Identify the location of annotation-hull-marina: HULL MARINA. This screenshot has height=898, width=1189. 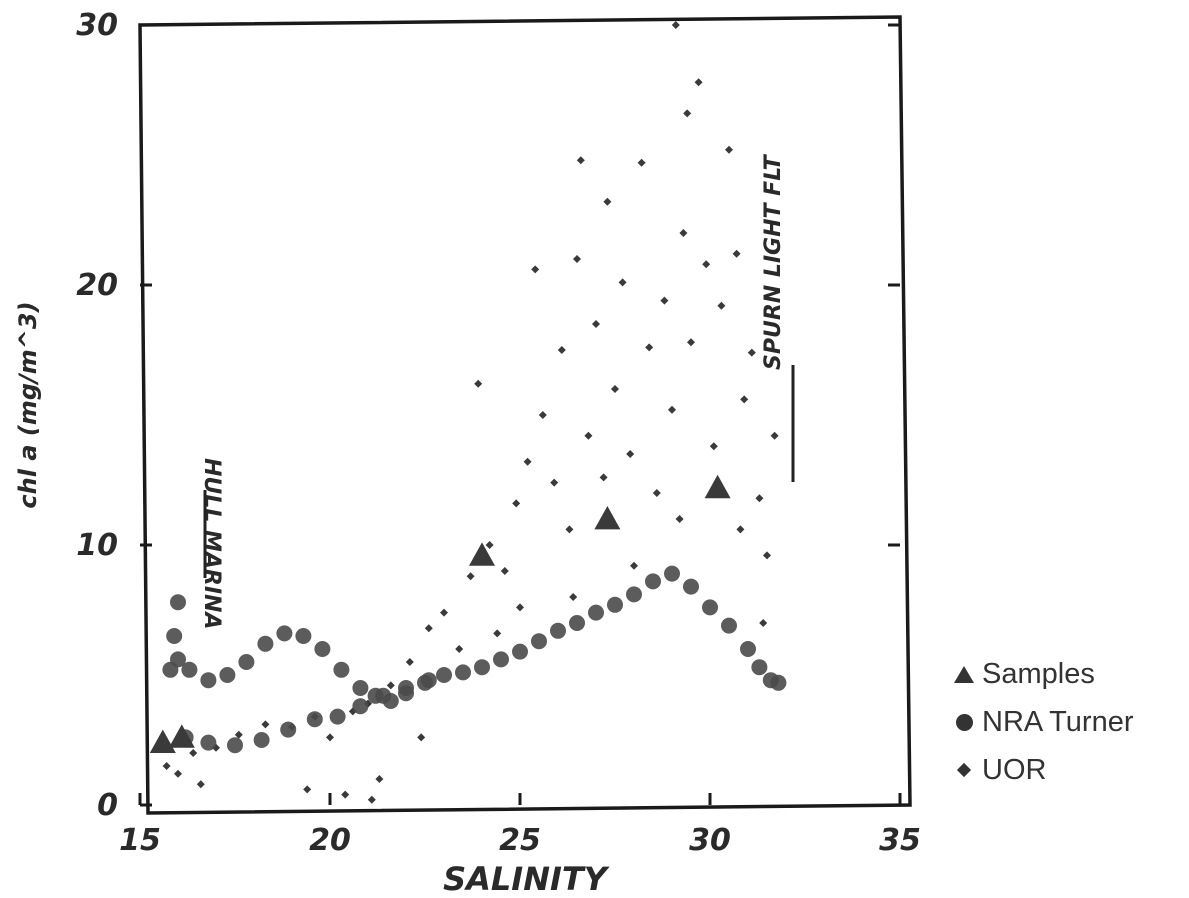
(211, 543).